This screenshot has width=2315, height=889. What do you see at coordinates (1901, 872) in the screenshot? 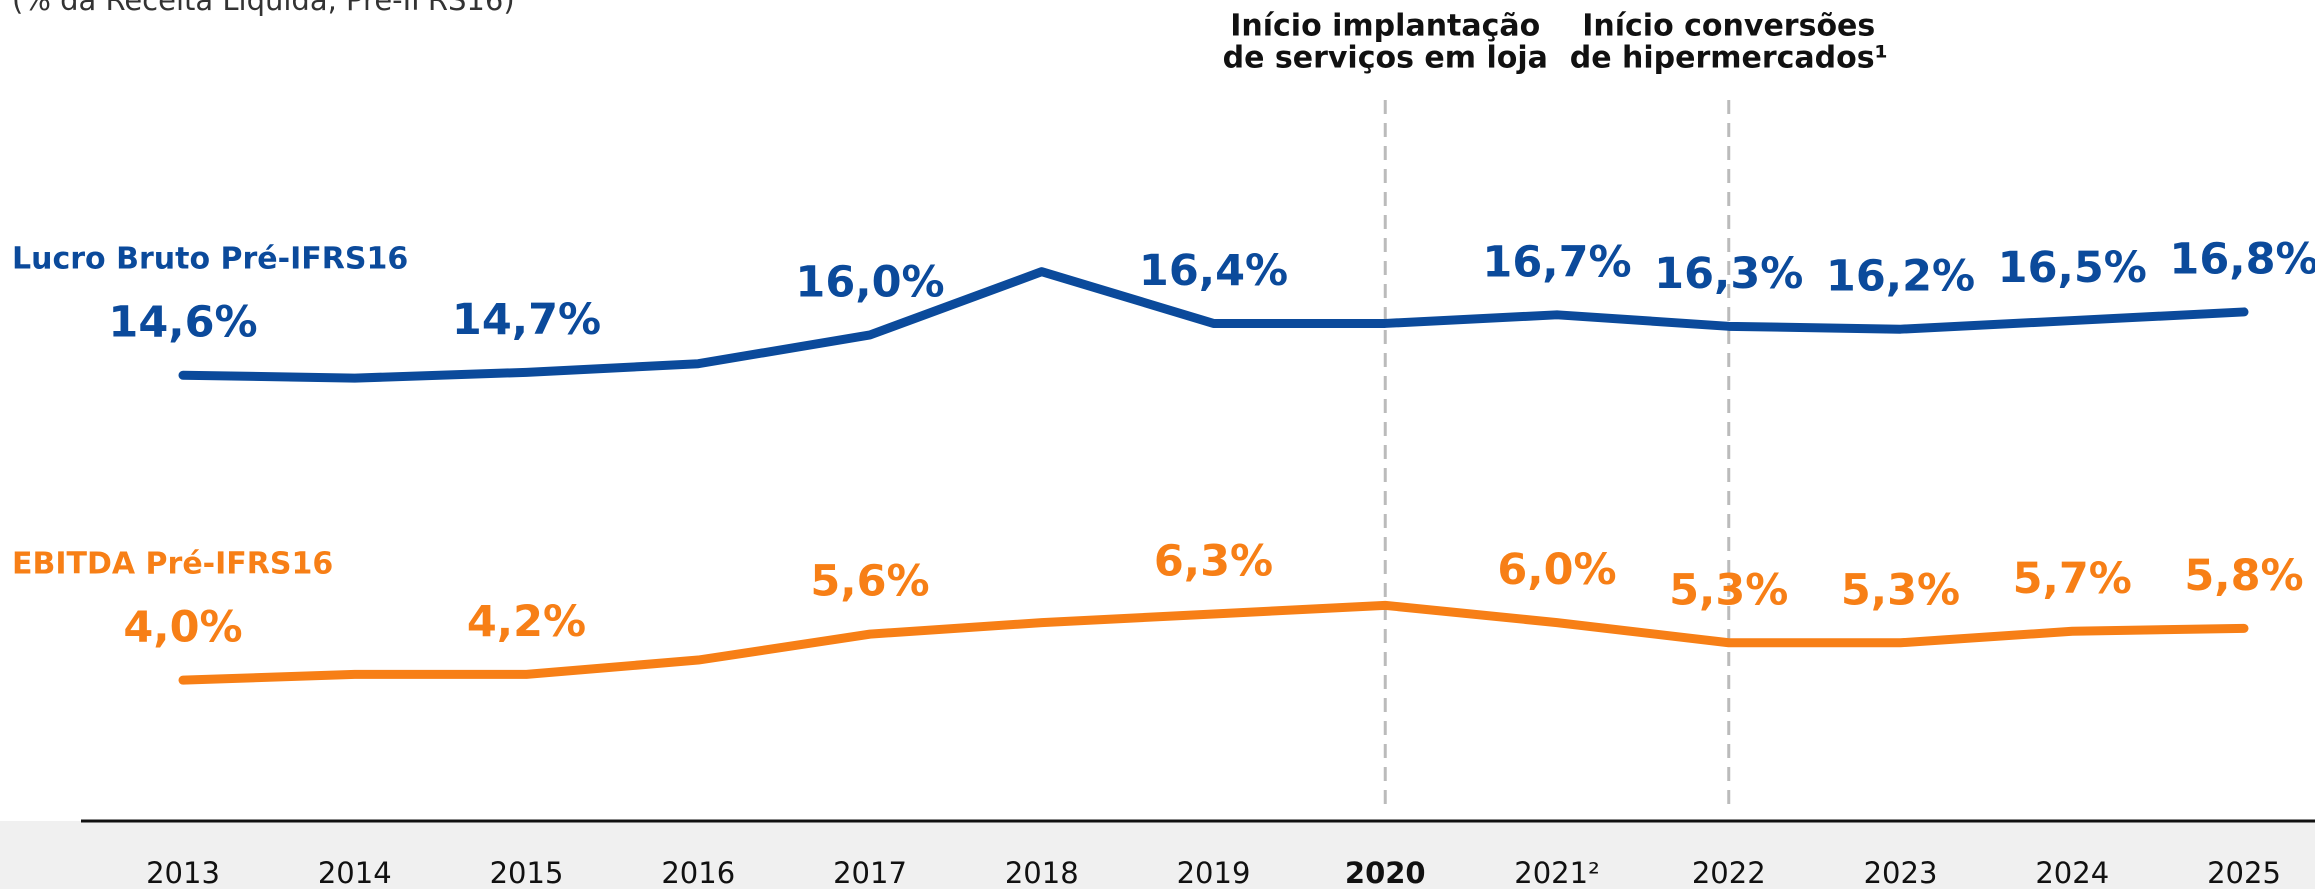
I see `x-tick-label: 2023` at bounding box center [1901, 872].